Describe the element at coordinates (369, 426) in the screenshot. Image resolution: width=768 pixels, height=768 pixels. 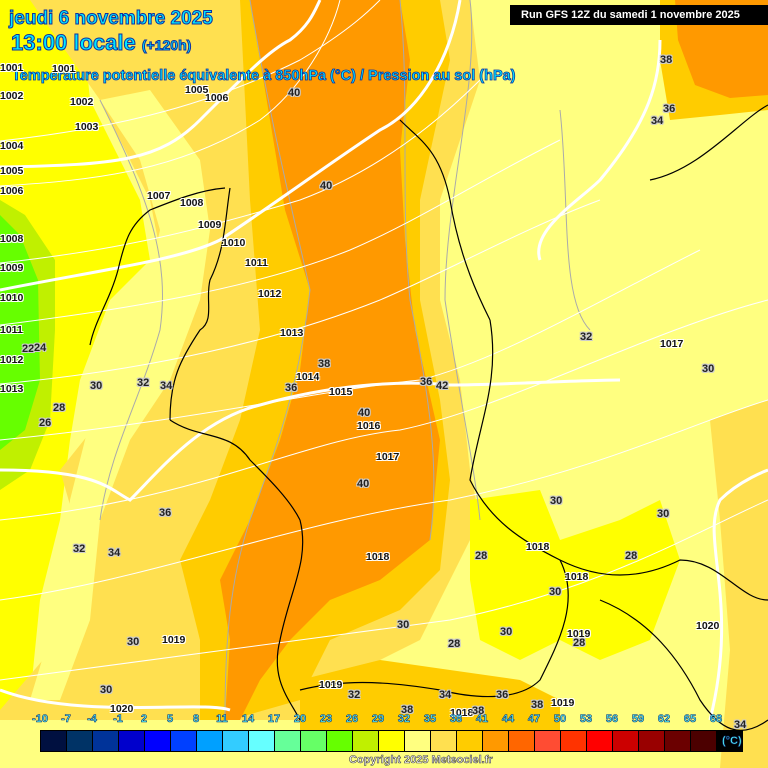
I see `pressure-label: 1016` at that location.